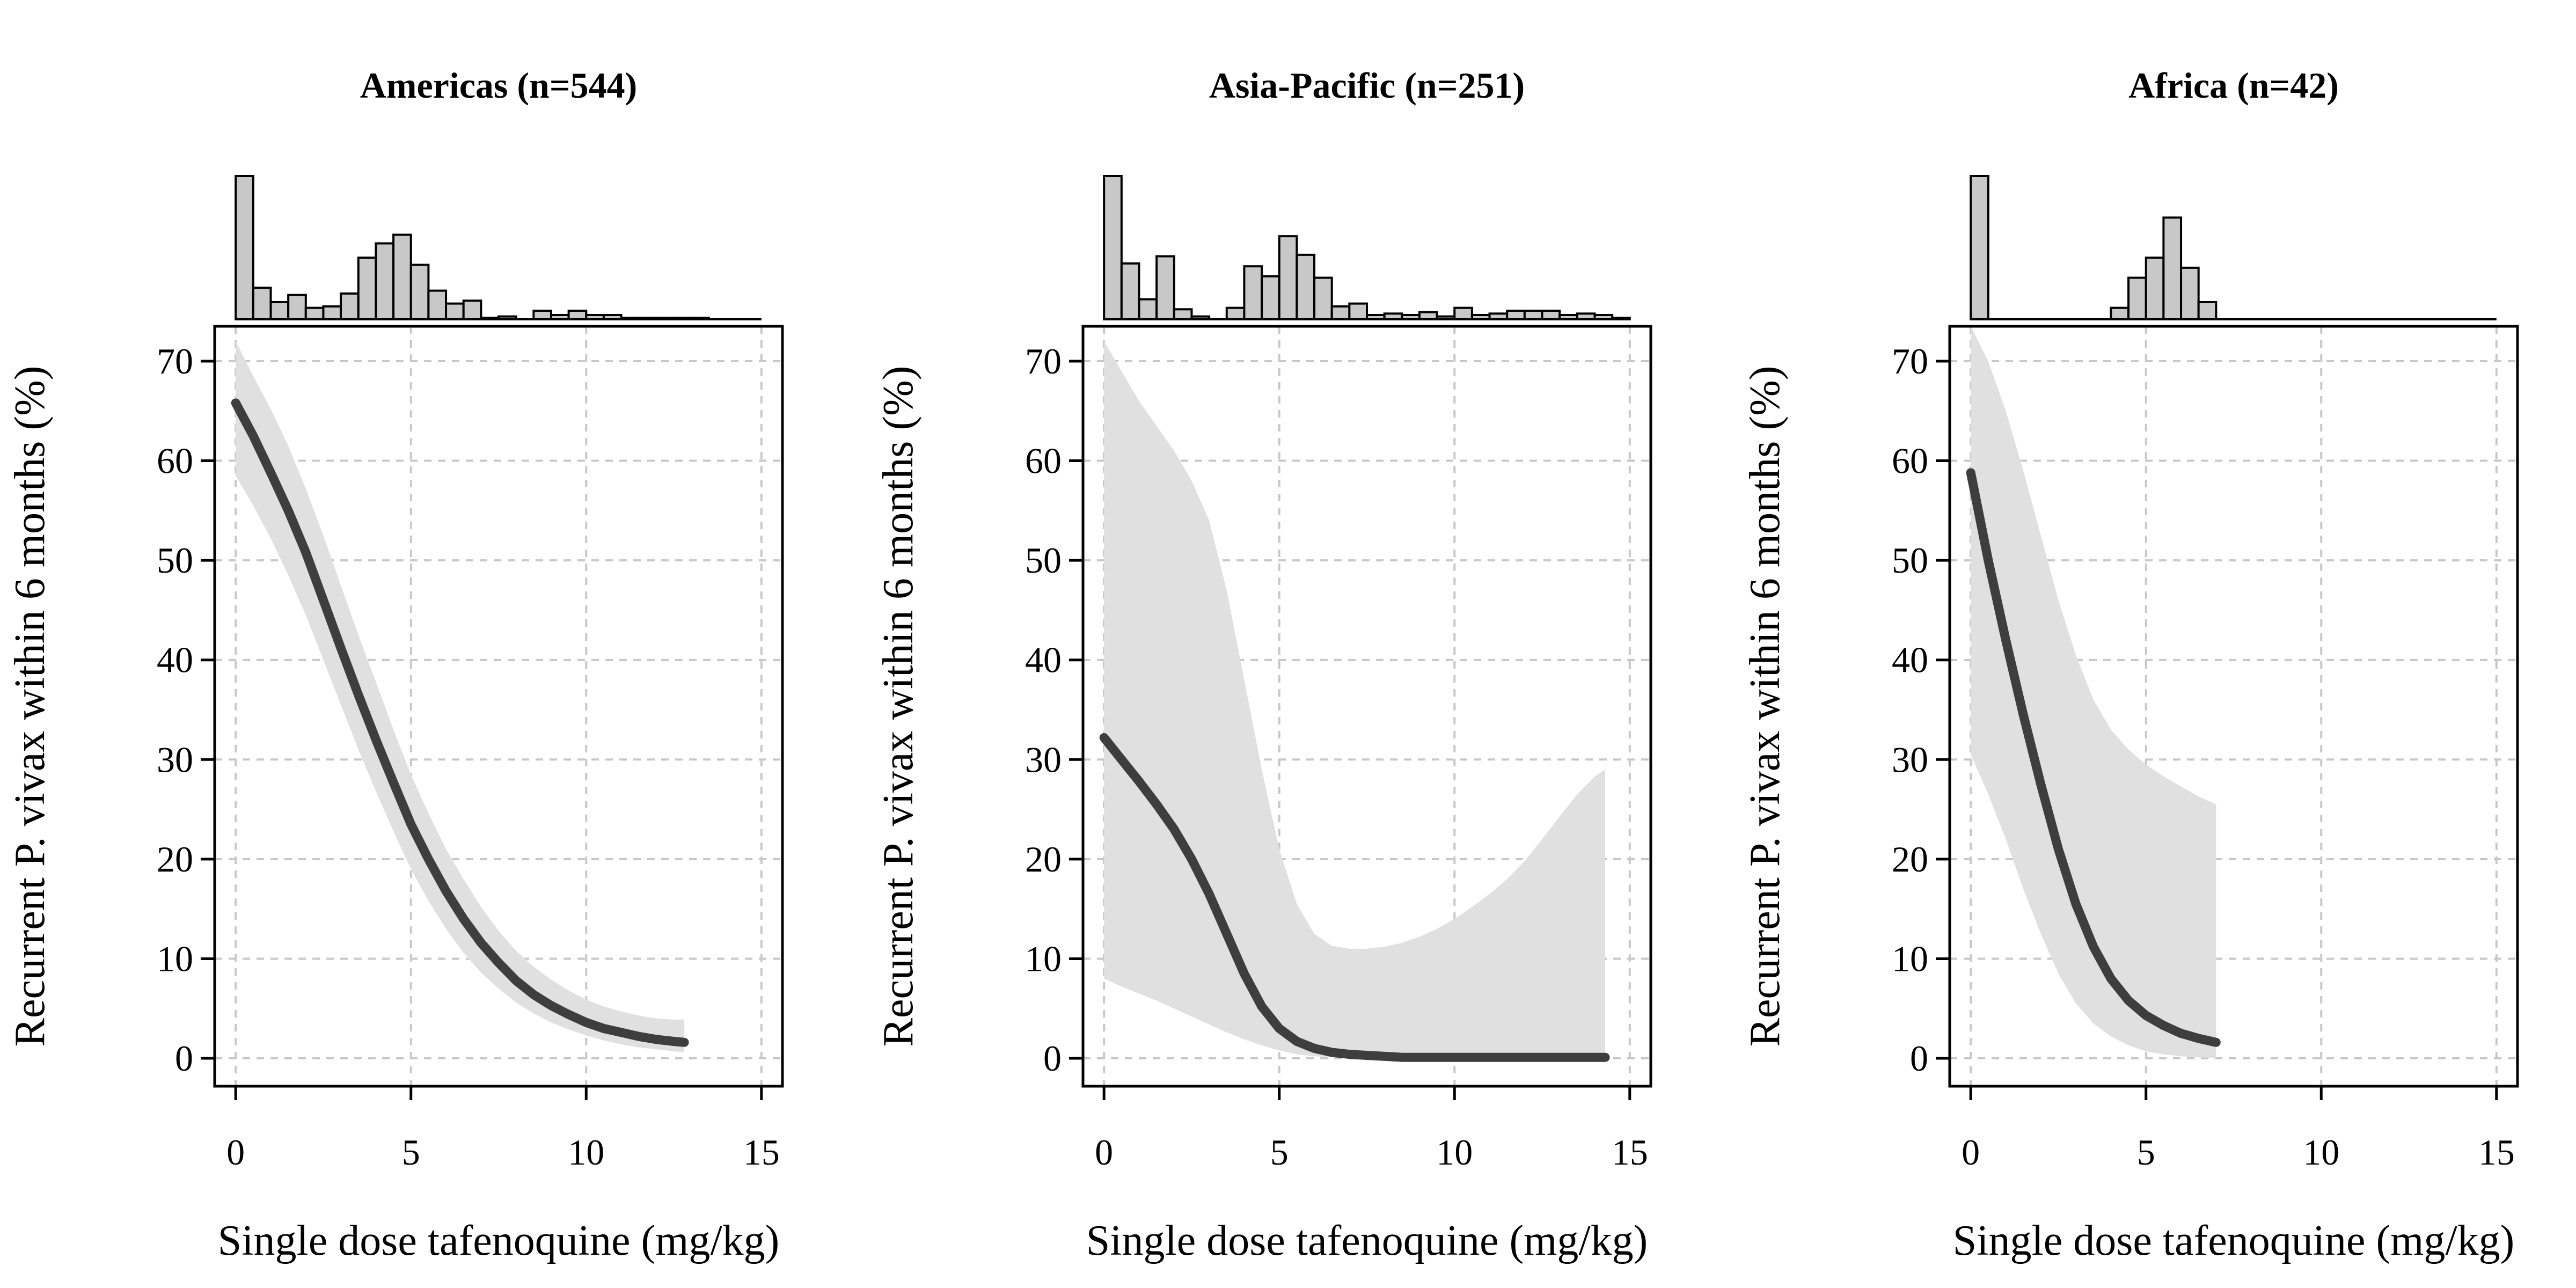 The height and width of the screenshot is (1288, 2576). What do you see at coordinates (499, 85) in the screenshot?
I see `panel-title: Americas (n=544)` at bounding box center [499, 85].